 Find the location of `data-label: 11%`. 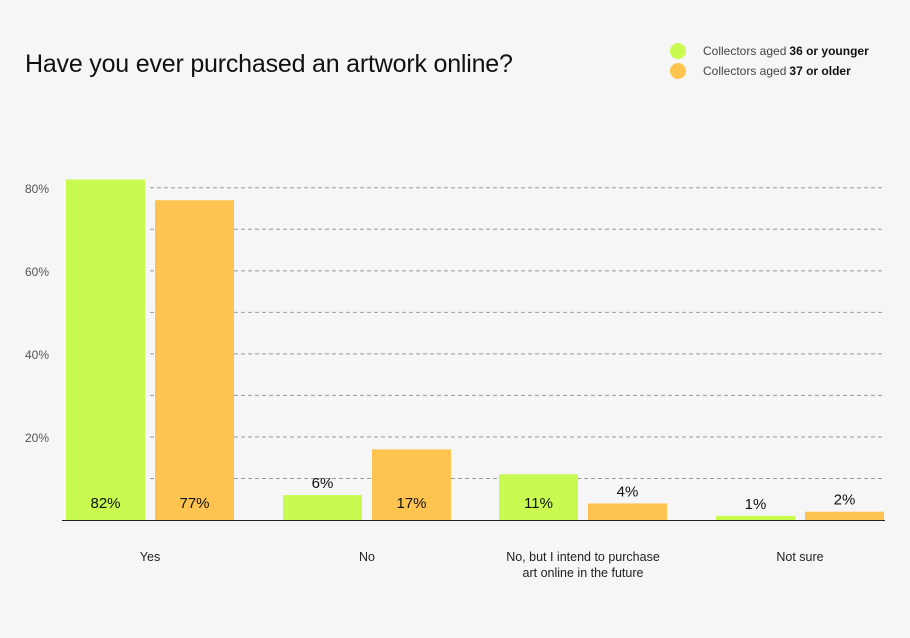

data-label: 11% is located at coordinates (538, 503).